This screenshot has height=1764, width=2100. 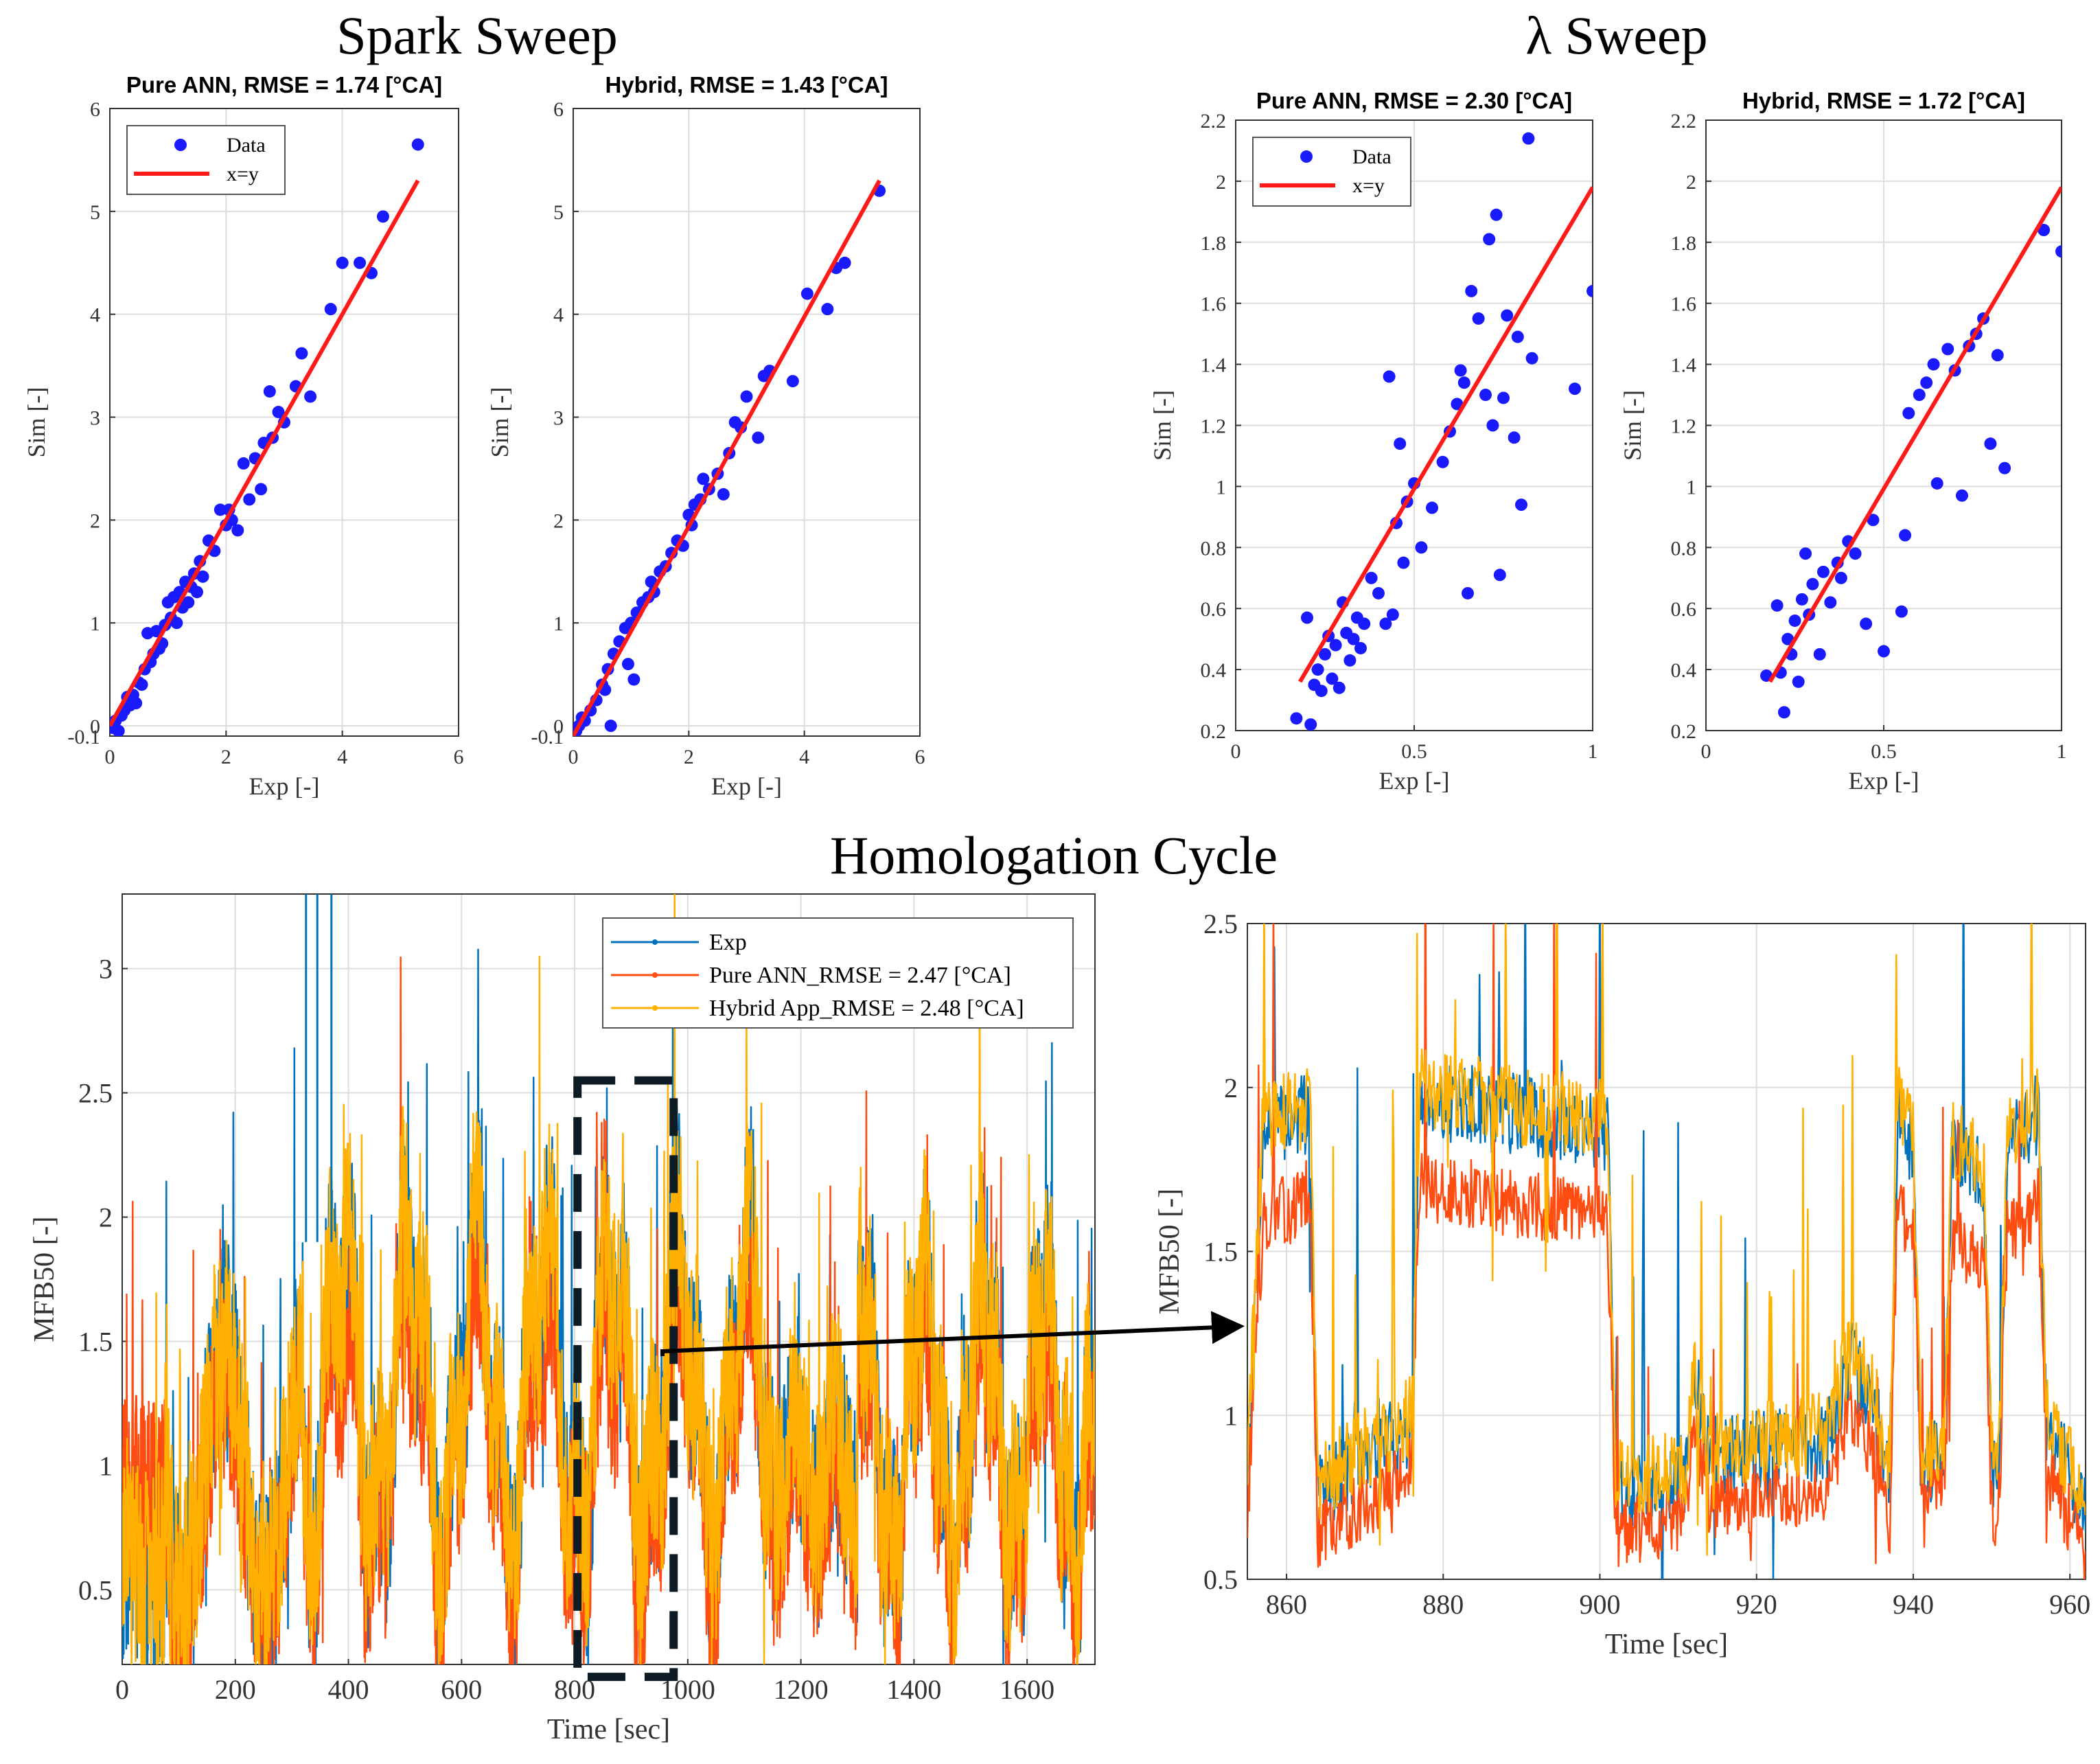 What do you see at coordinates (1684, 731) in the screenshot?
I see `y-tick-label: 0.2` at bounding box center [1684, 731].